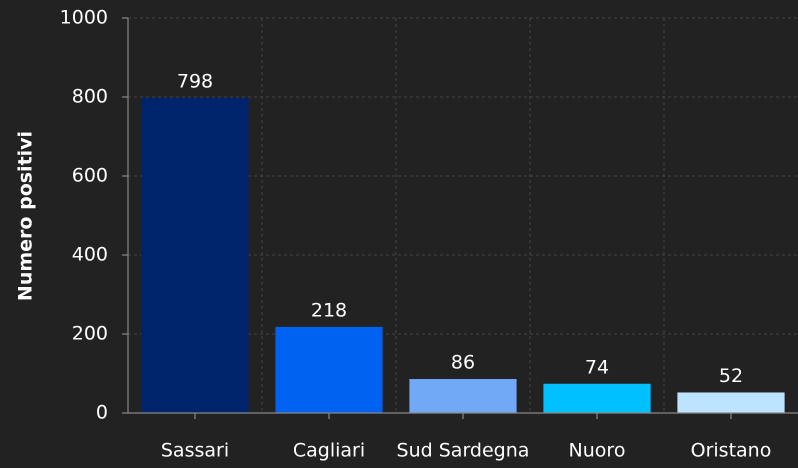  Describe the element at coordinates (597, 451) in the screenshot. I see `x-tick-label: Nuoro` at that location.